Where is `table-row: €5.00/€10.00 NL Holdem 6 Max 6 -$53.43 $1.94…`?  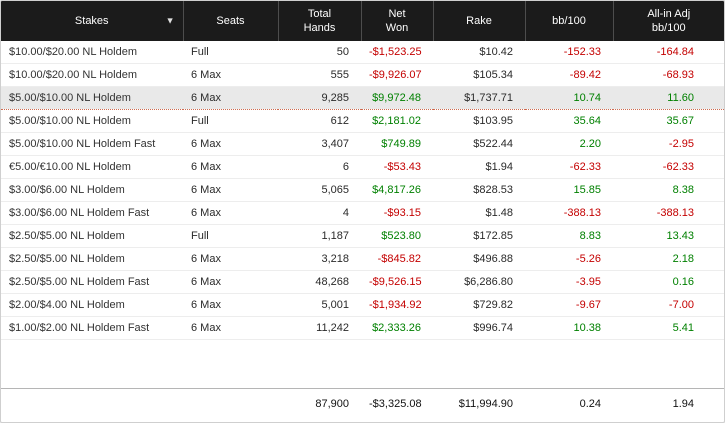
table-row: €5.00/€10.00 NL Holdem 6 Max 6 -$53.43 $1.94… is located at coordinates (362, 167).